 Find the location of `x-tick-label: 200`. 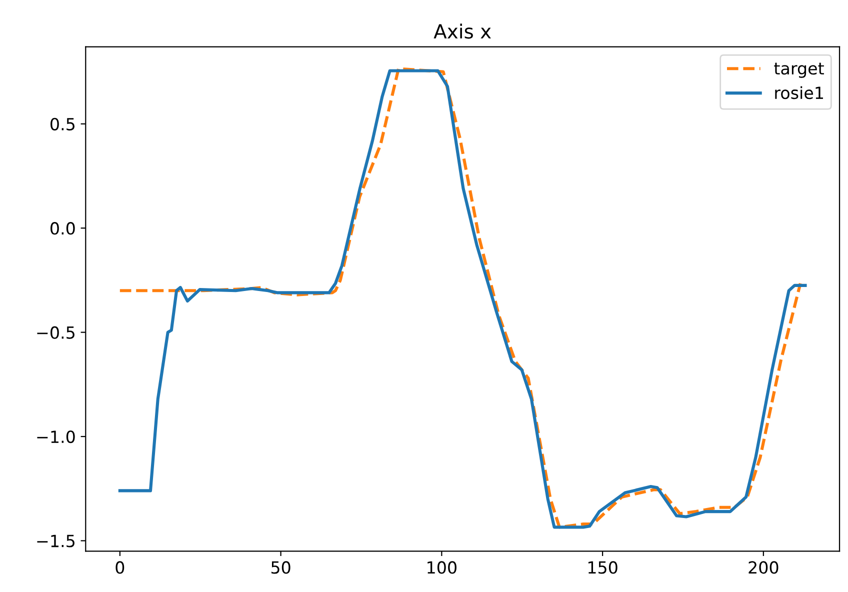

x-tick-label: 200 is located at coordinates (763, 567).